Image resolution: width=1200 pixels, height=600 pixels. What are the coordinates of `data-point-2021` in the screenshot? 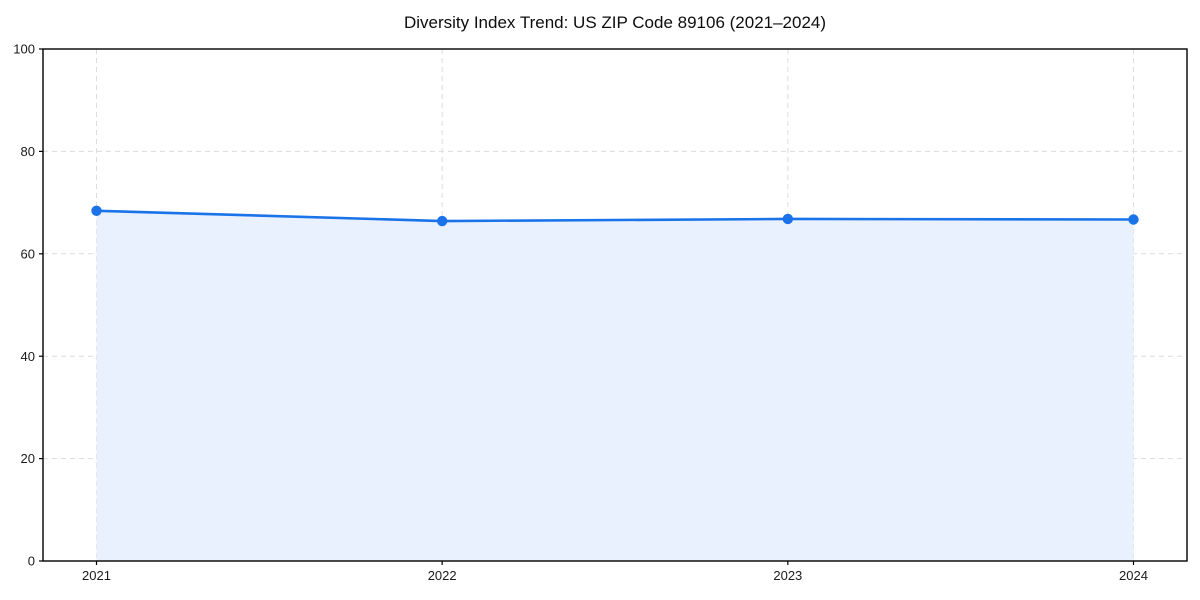 It's located at (96, 210).